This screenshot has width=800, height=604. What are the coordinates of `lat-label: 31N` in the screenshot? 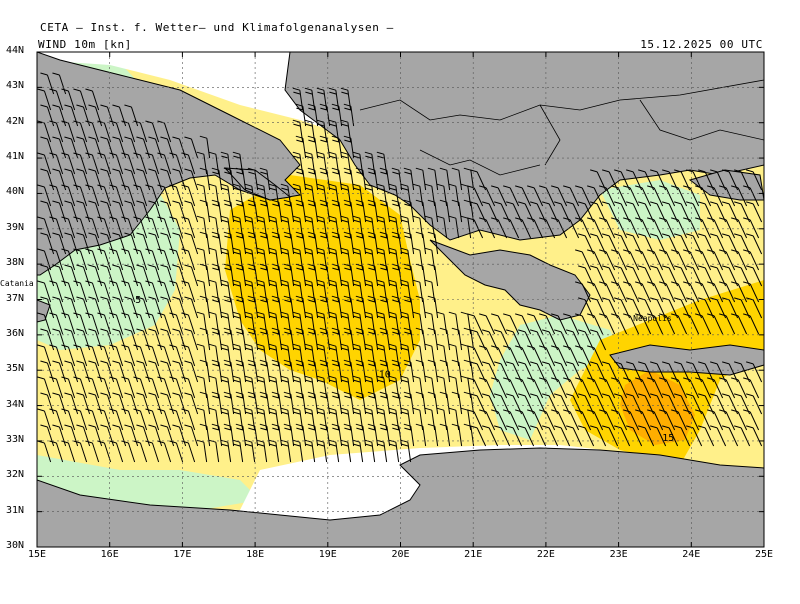 It's located at (15, 510).